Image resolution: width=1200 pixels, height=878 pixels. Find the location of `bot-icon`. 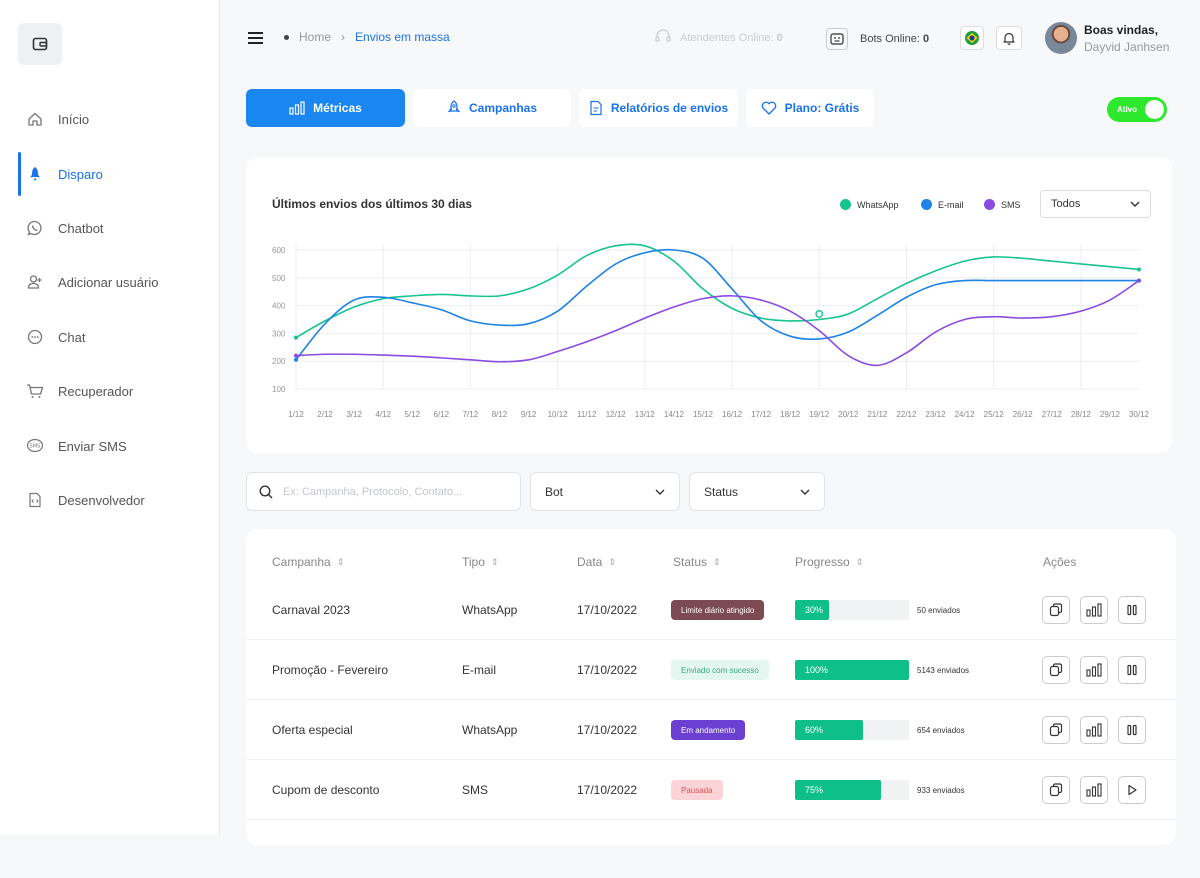

bot-icon is located at coordinates (837, 39).